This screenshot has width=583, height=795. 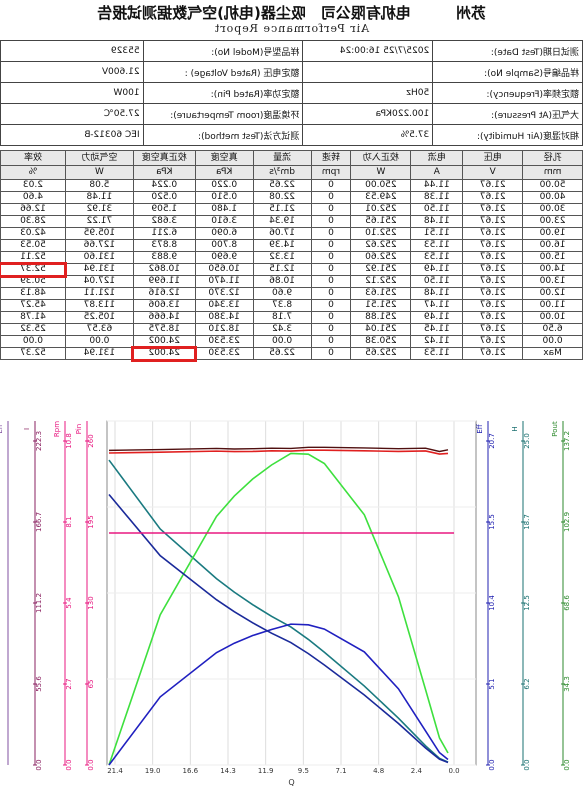 I want to click on column-unit: V, so click(x=492, y=172).